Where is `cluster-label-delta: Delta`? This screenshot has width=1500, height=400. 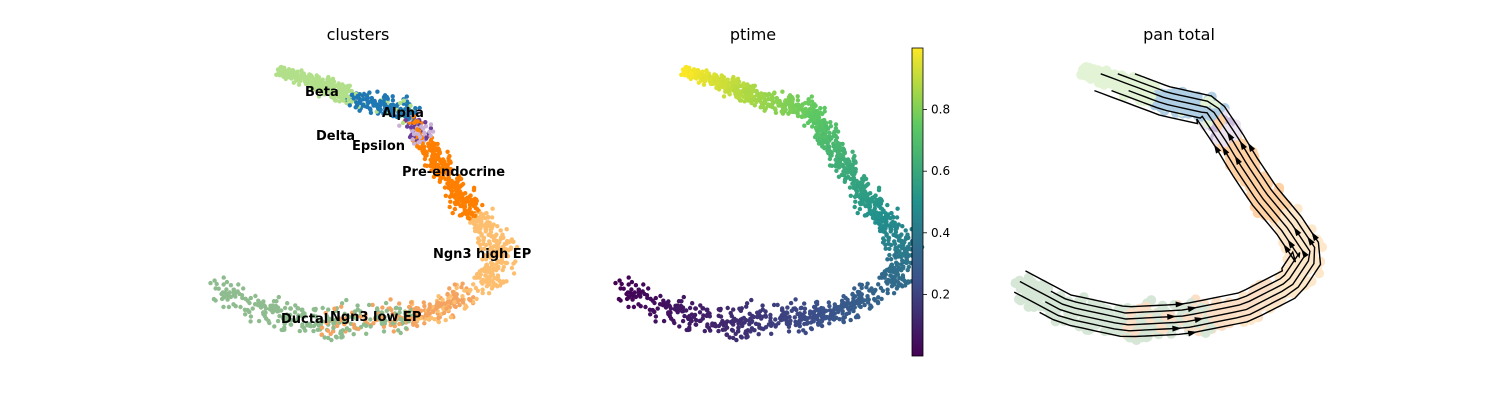
cluster-label-delta: Delta is located at coordinates (335, 136).